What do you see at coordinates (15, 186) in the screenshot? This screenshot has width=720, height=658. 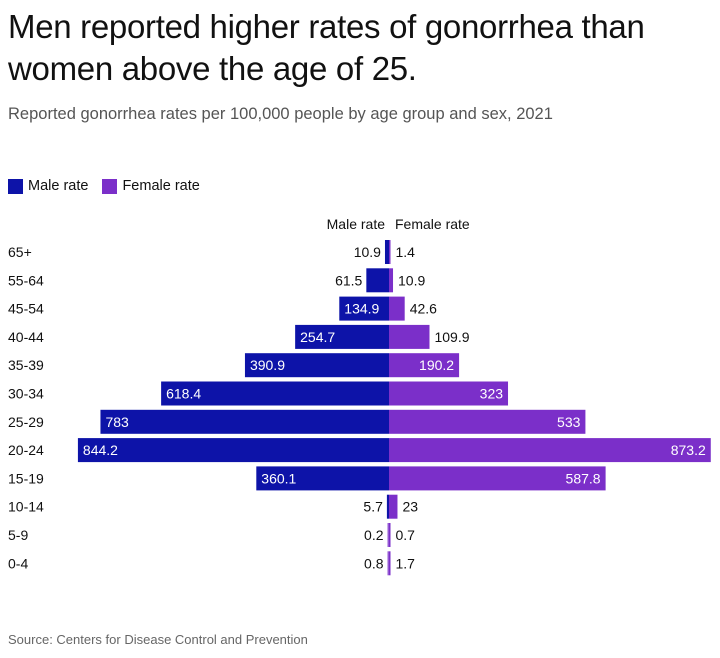 I see `legend-swatch-male` at bounding box center [15, 186].